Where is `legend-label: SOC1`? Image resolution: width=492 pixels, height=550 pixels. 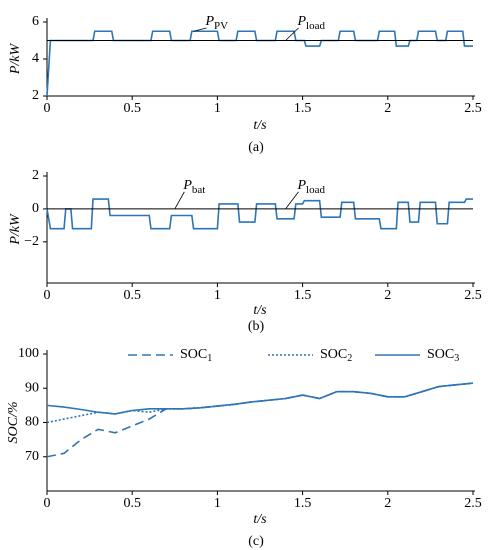 legend-label: SOC1 is located at coordinates (196, 355).